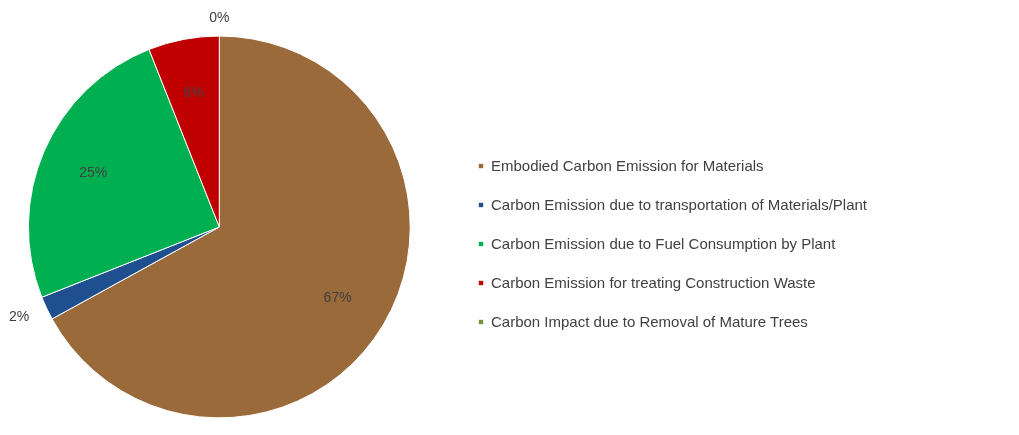 The image size is (1019, 435). Describe the element at coordinates (93, 172) in the screenshot. I see `data-label: 25%` at that location.